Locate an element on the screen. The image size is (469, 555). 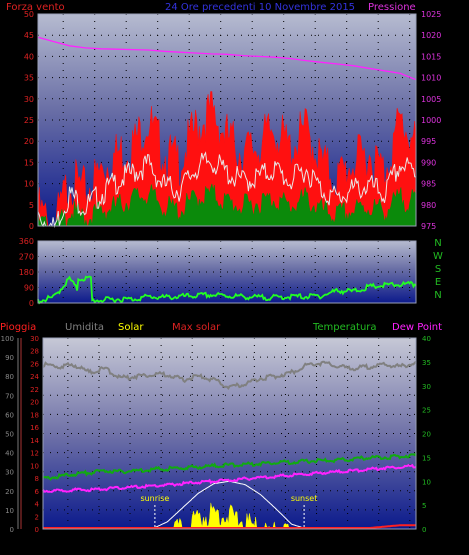
direction-panel-grid is located at coordinates (227, 272).